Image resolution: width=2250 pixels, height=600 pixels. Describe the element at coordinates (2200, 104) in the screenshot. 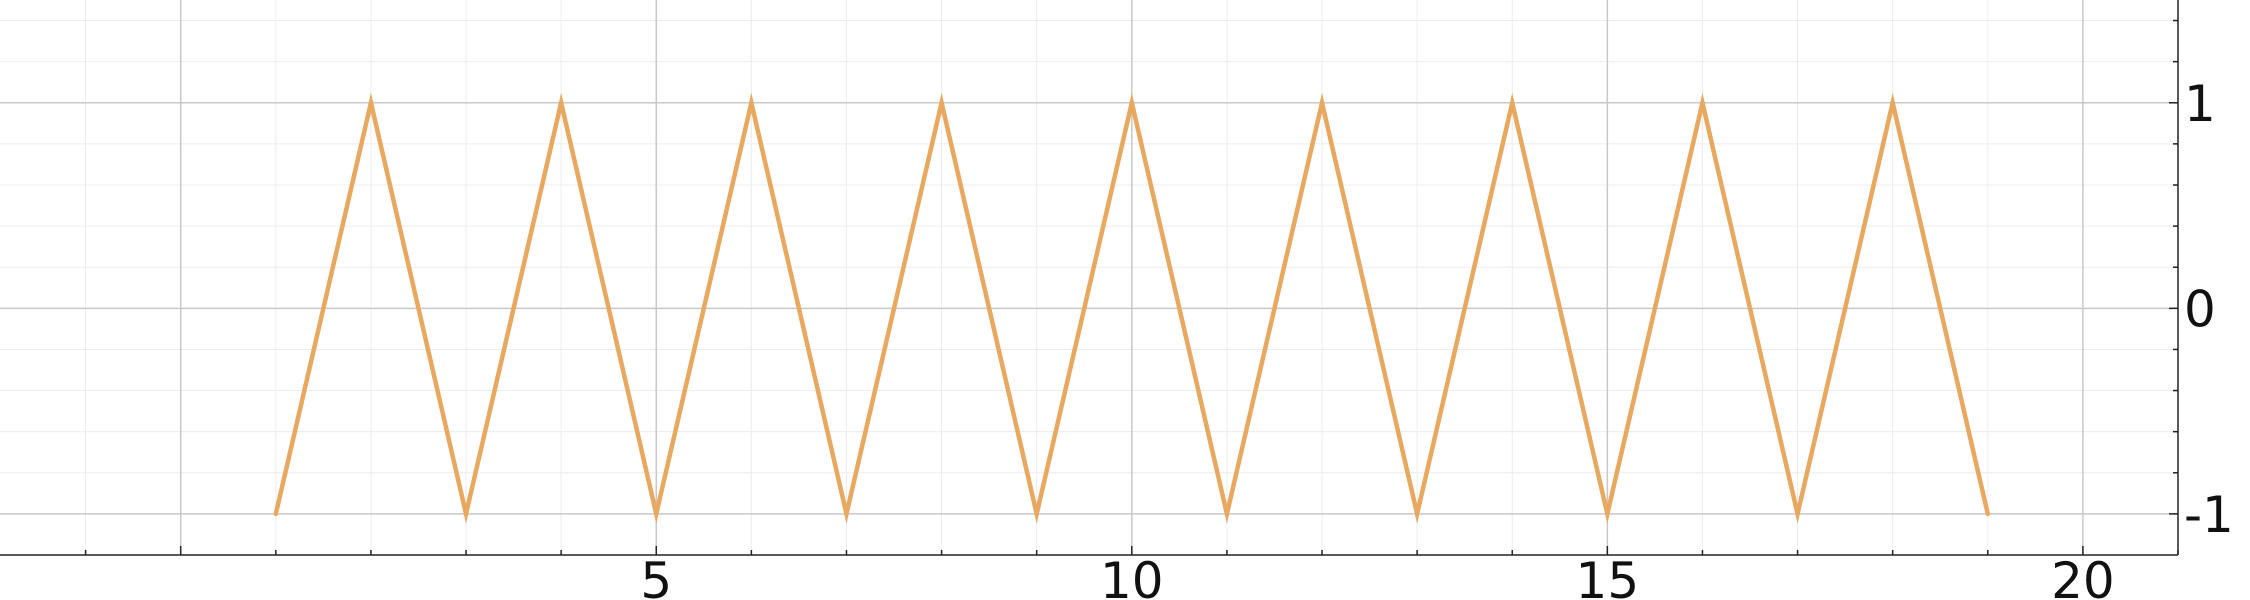

I see `y-tick-label: 1` at that location.